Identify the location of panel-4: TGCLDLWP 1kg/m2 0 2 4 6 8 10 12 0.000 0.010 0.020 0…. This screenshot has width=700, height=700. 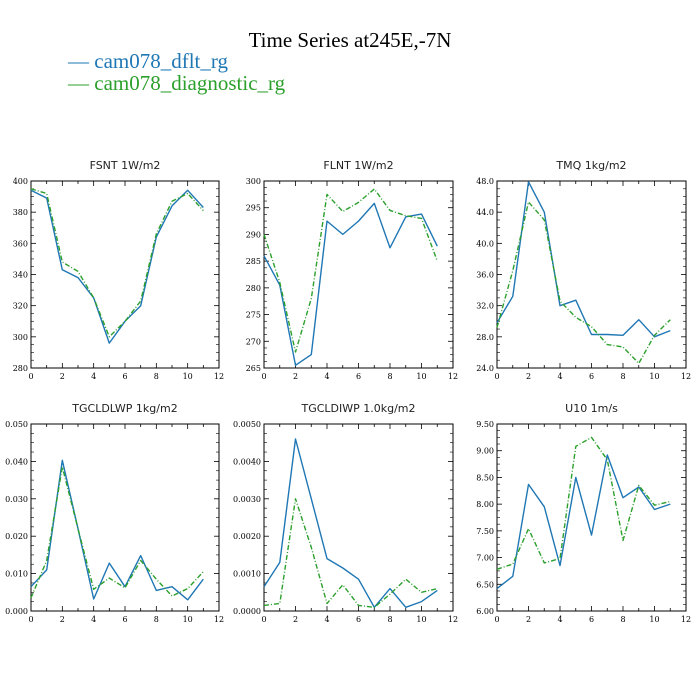
(114, 513).